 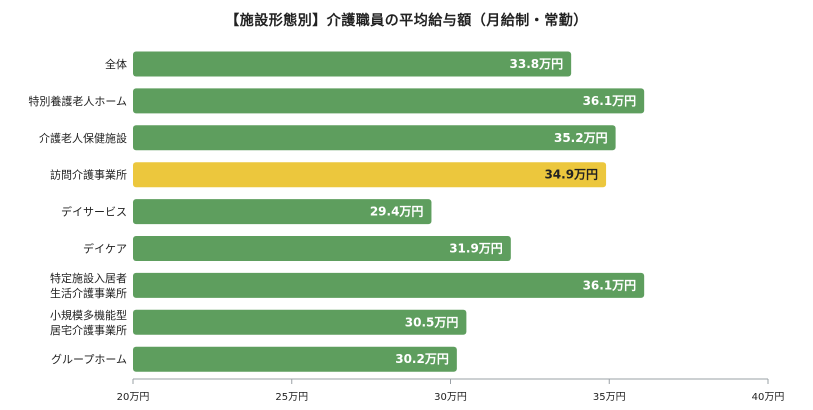 What do you see at coordinates (571, 175) in the screenshot?
I see `value-label-3: 34.9万円` at bounding box center [571, 175].